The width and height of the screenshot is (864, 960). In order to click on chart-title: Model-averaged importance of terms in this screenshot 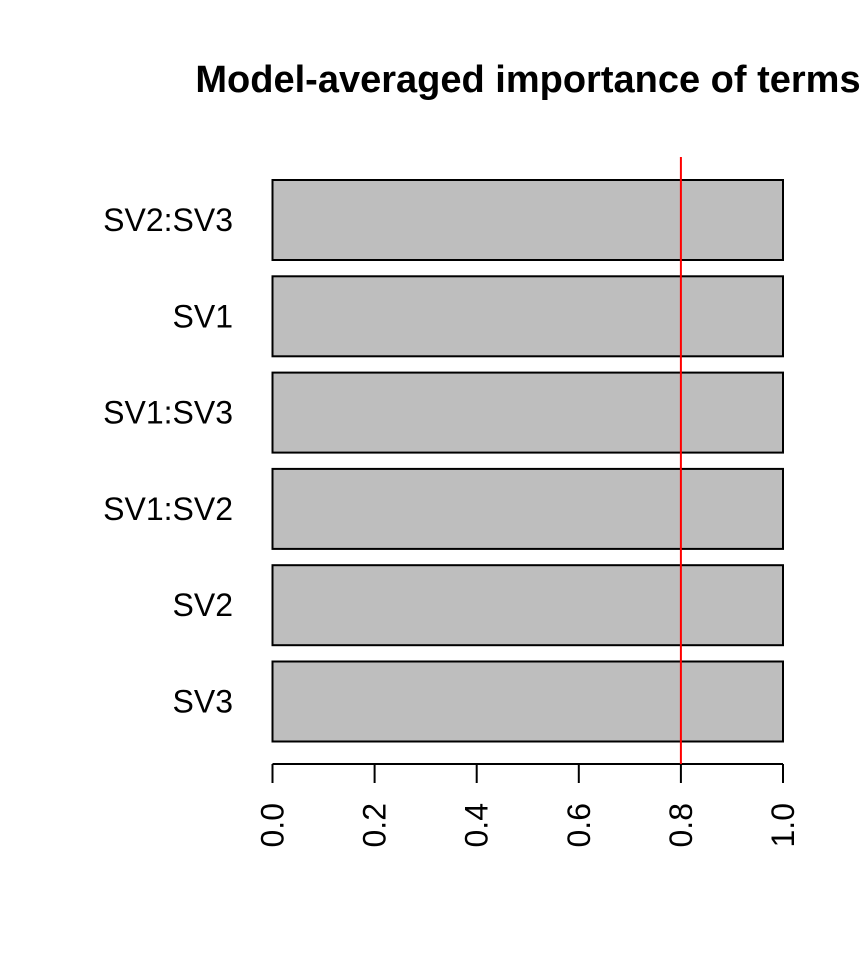, I will do `click(527, 80)`.